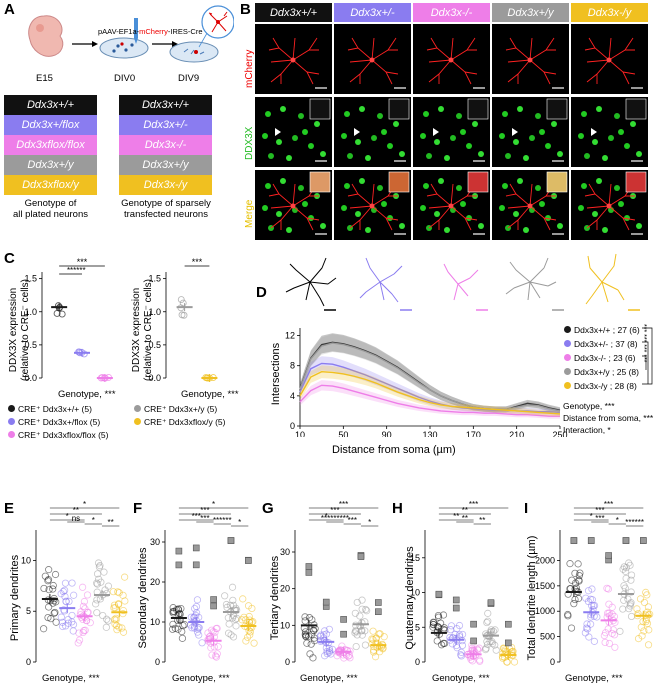  Describe the element at coordinates (154, 378) in the screenshot. I see `c-y-tick-label: 0.0` at that location.